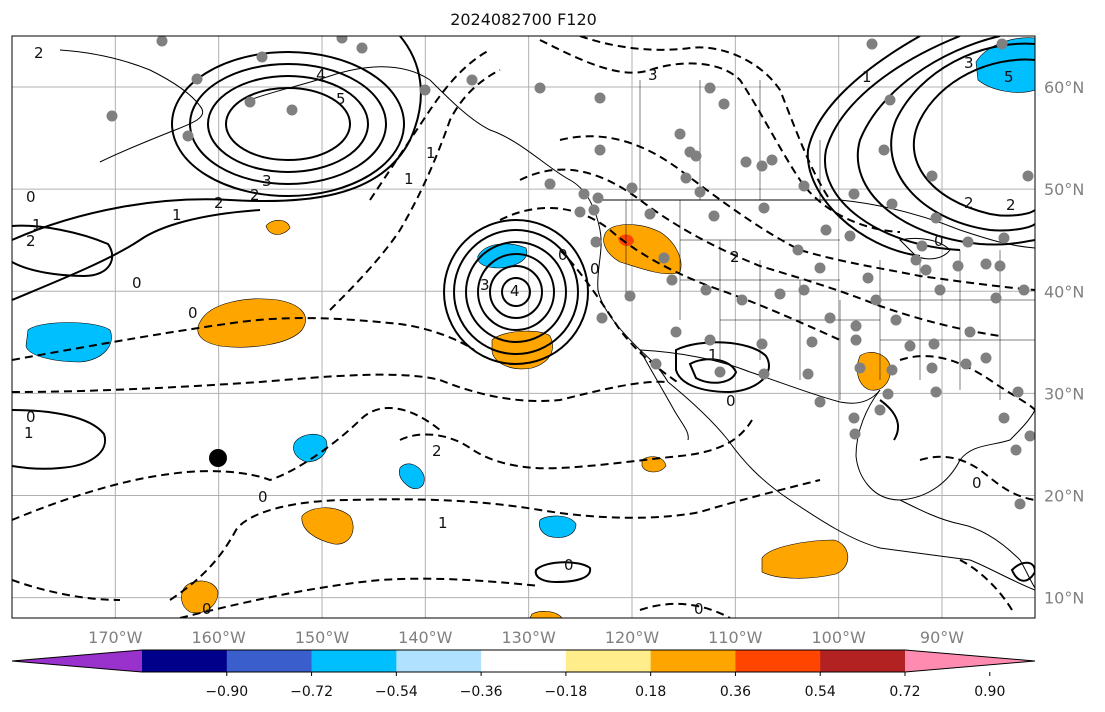  What do you see at coordinates (1064, 291) in the screenshot?
I see `lat-tick-label: 40°N` at bounding box center [1064, 291].